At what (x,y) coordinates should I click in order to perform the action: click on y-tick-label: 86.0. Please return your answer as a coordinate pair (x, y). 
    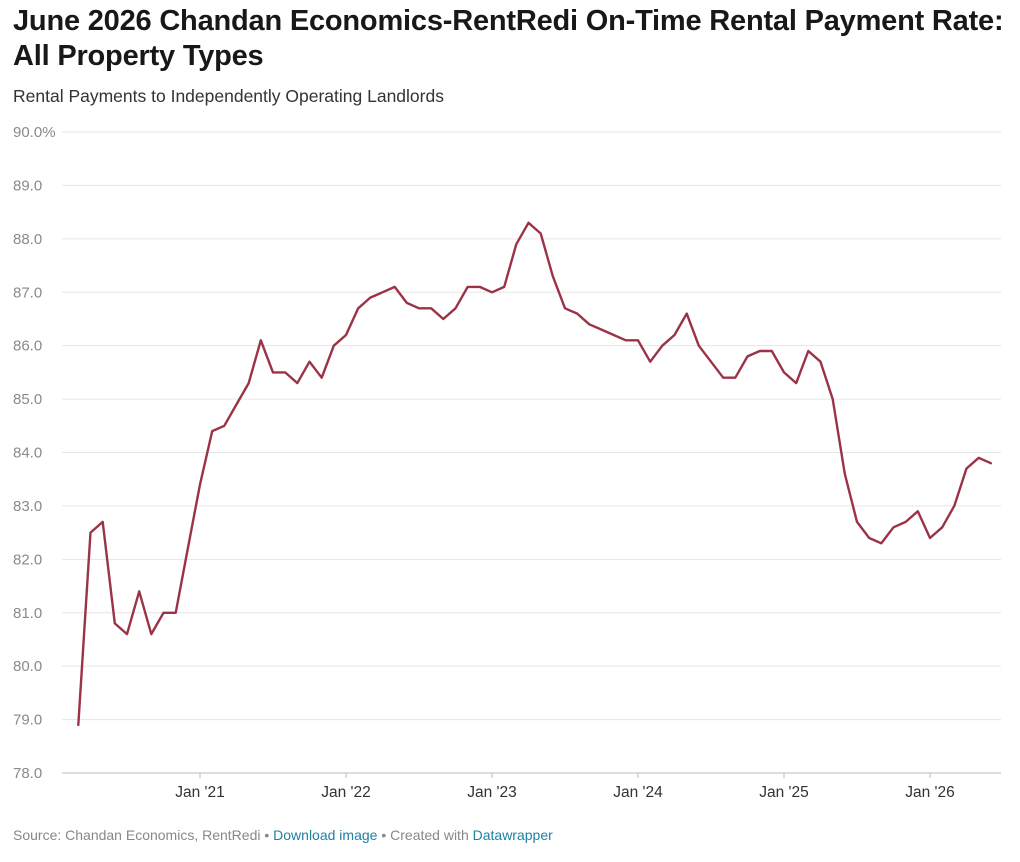
    Looking at the image, I should click on (27, 346).